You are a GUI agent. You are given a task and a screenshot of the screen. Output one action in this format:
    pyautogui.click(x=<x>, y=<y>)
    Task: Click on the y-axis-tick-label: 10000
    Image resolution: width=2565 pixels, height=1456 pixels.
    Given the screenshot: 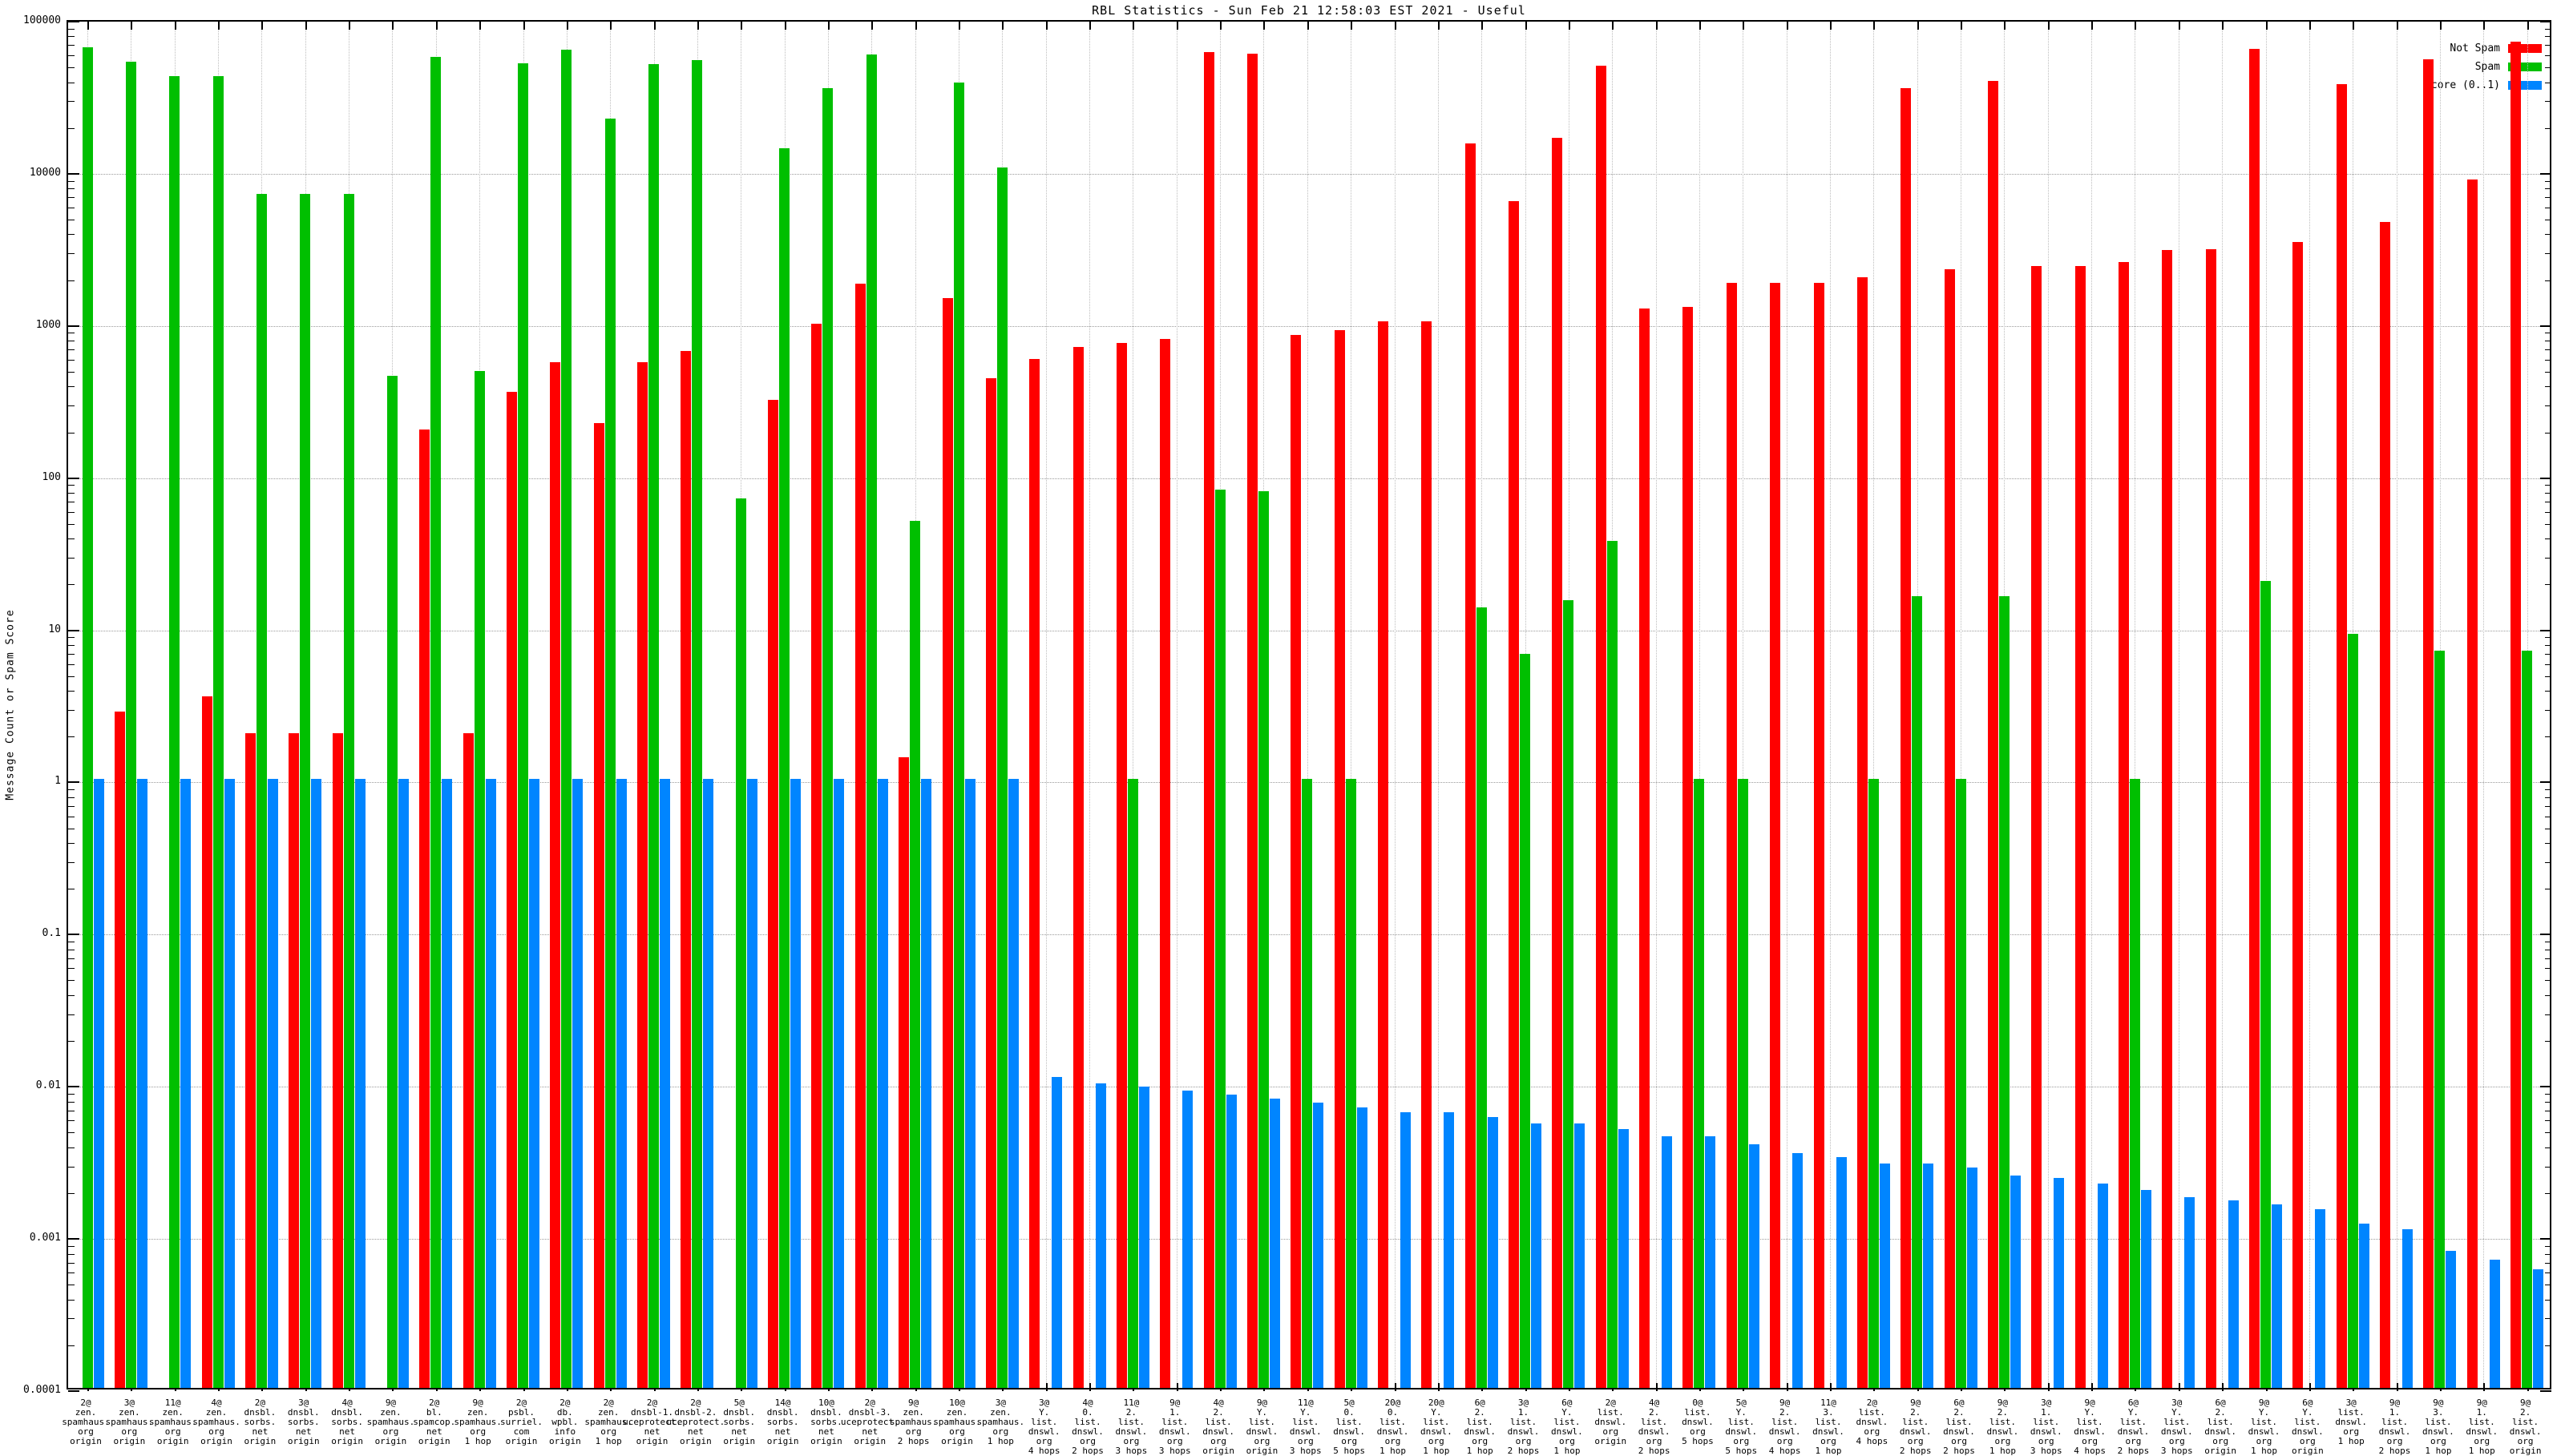 What is the action you would take?
    pyautogui.click(x=45, y=172)
    